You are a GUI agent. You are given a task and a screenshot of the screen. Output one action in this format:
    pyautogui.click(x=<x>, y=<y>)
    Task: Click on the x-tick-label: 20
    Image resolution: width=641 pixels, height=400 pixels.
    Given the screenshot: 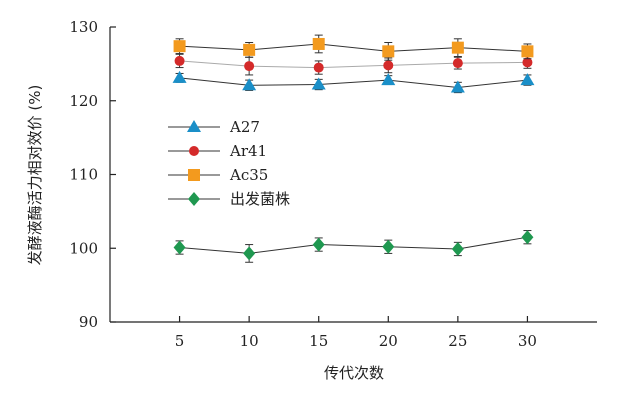 What is the action you would take?
    pyautogui.click(x=388, y=341)
    